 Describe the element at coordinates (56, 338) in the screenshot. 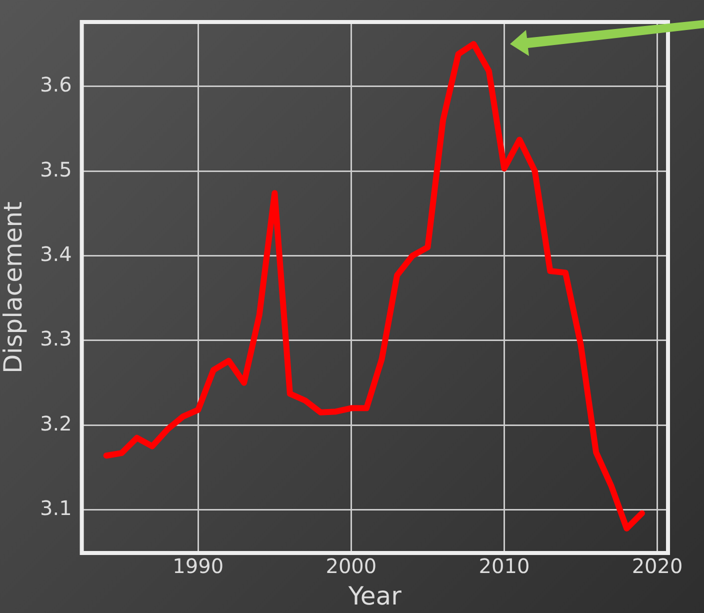

I see `y-tick-label: 3.3` at that location.